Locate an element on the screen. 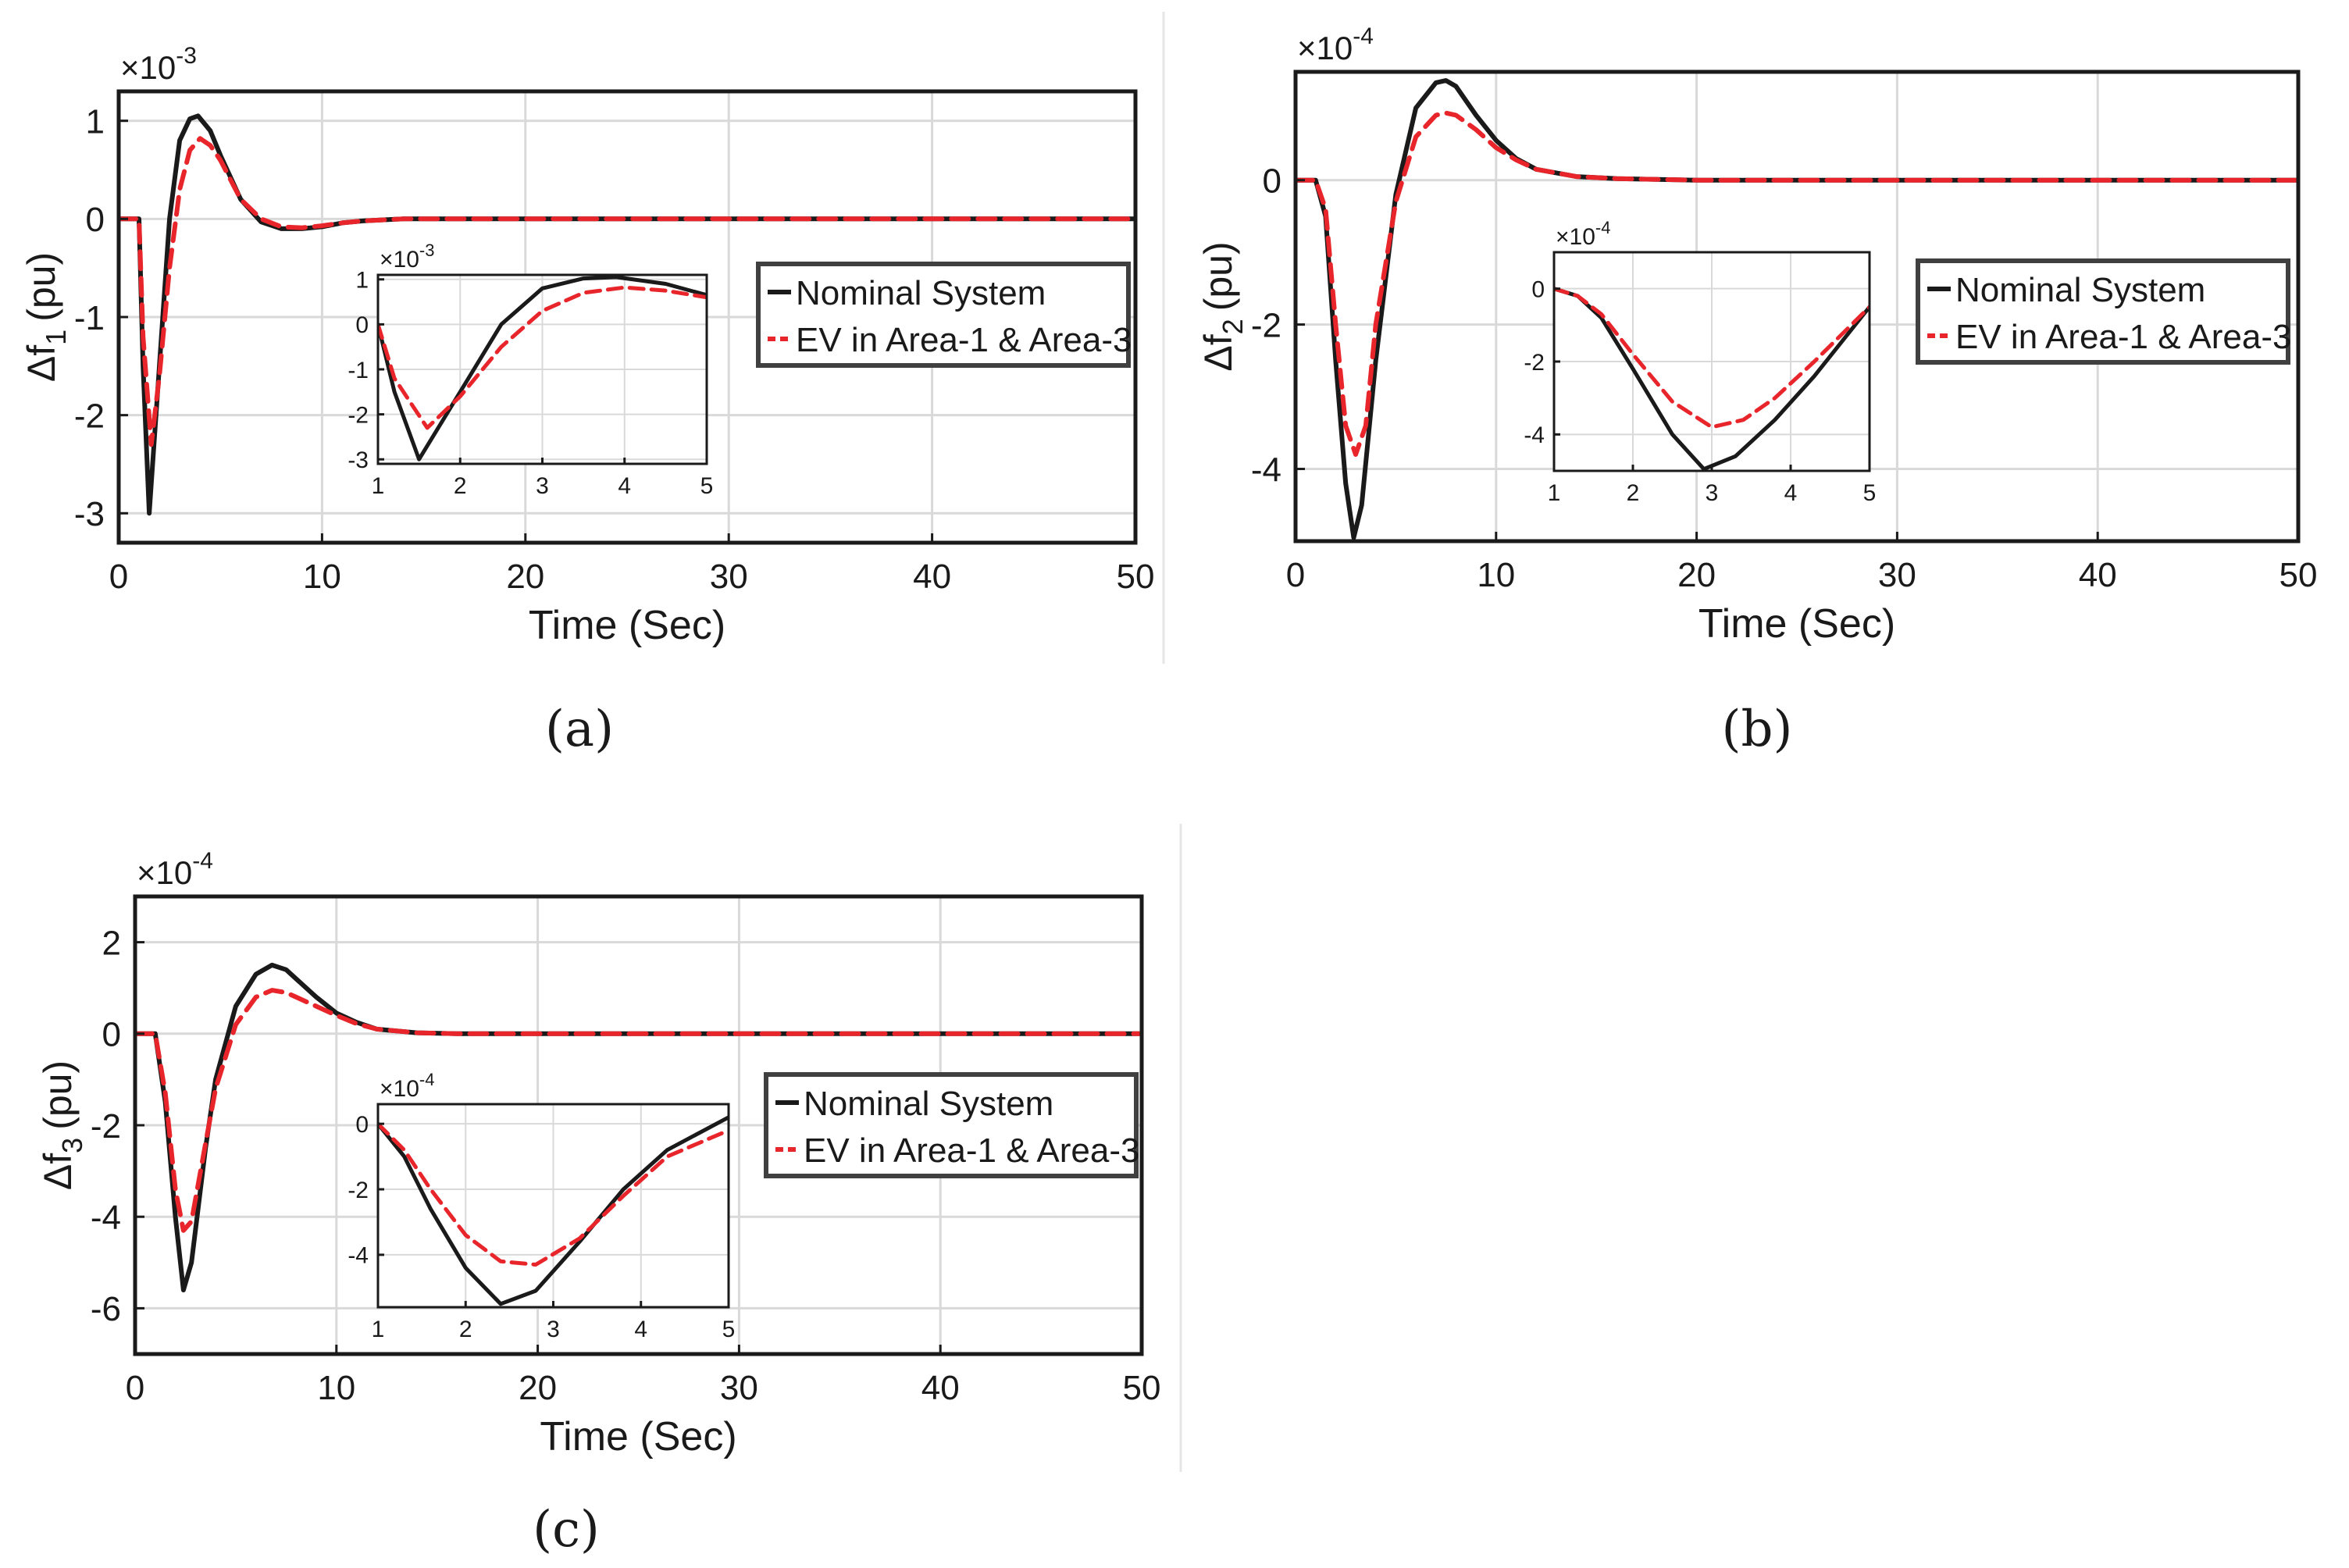 The width and height of the screenshot is (2349, 1568). panel-a-inset: 1 2 3 4 5-3-2-101×10-3 is located at coordinates (531, 370).